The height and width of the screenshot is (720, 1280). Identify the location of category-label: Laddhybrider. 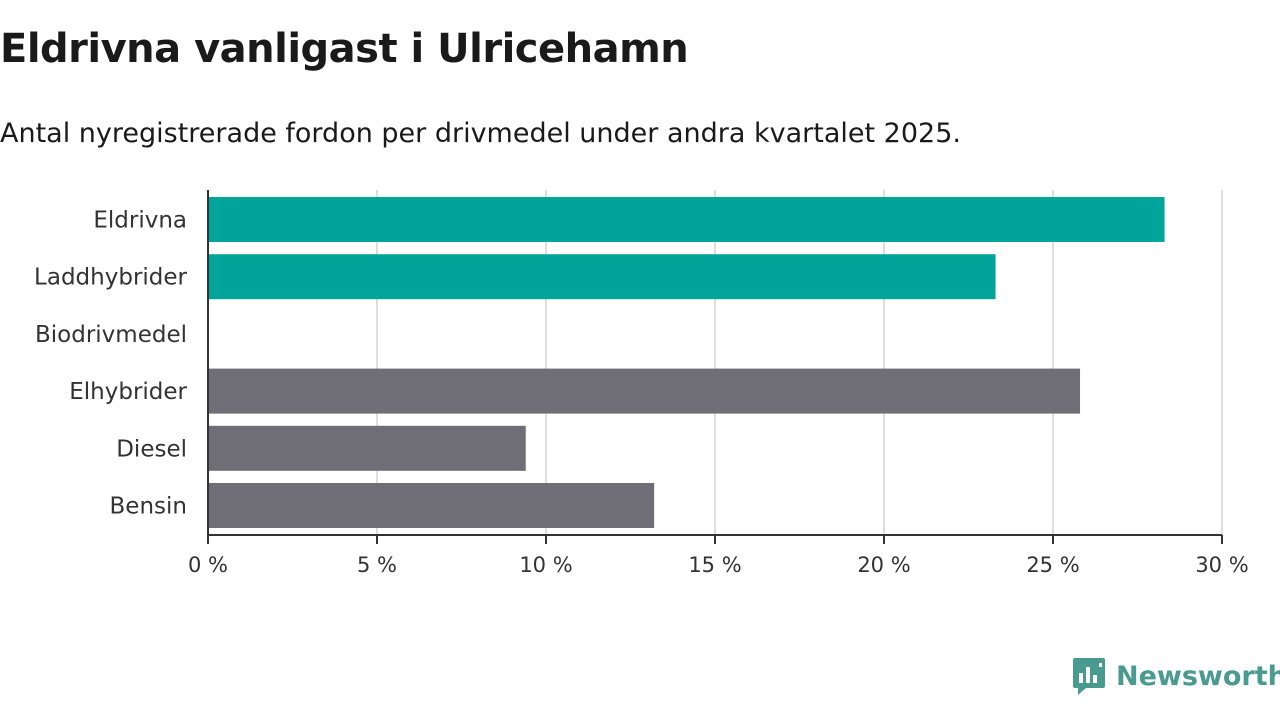
(110, 278).